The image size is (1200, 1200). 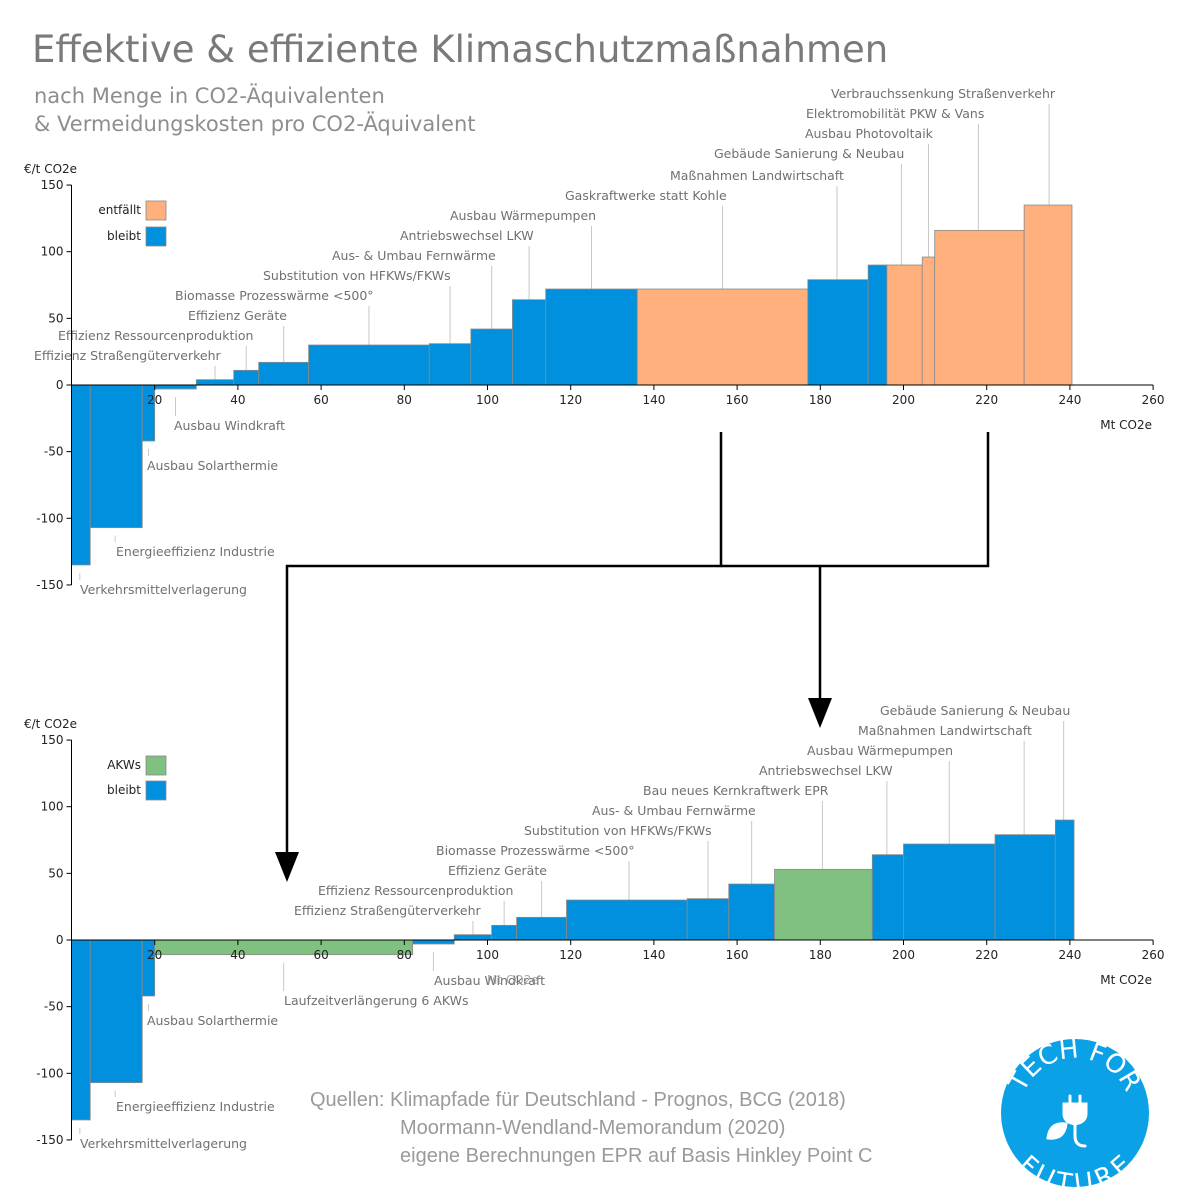 What do you see at coordinates (869, 133) in the screenshot?
I see `bar-label: Ausbau Photovoltaik` at bounding box center [869, 133].